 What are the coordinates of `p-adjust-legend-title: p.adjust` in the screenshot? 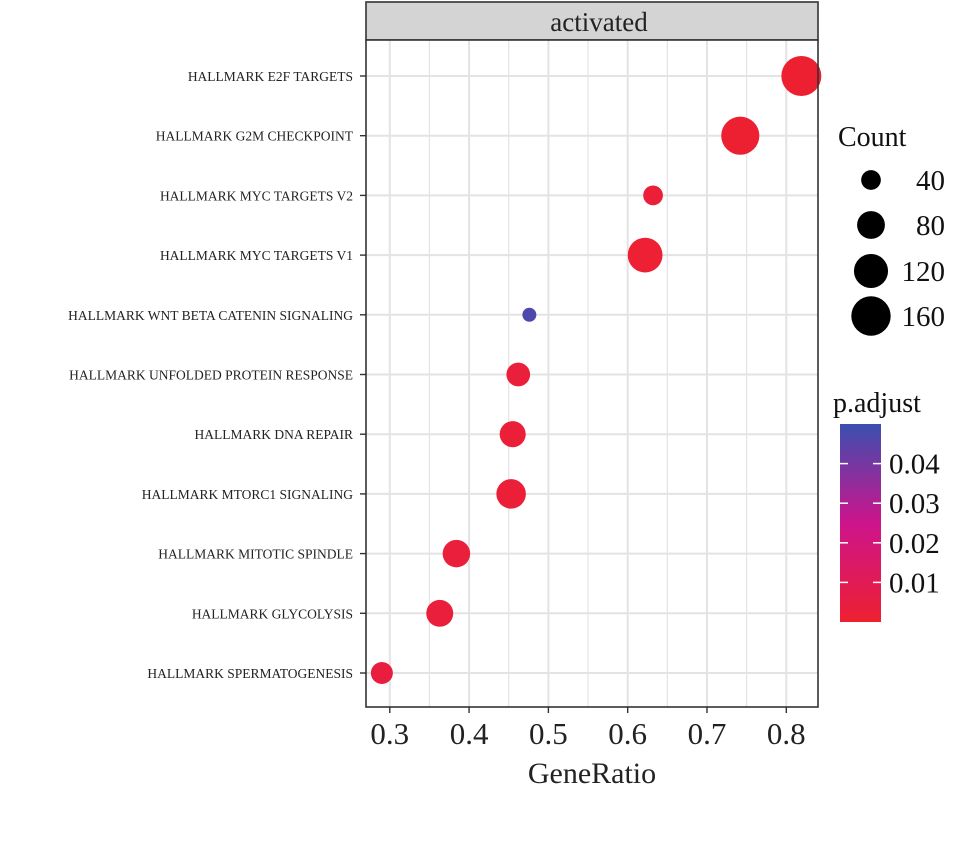 It's located at (877, 403).